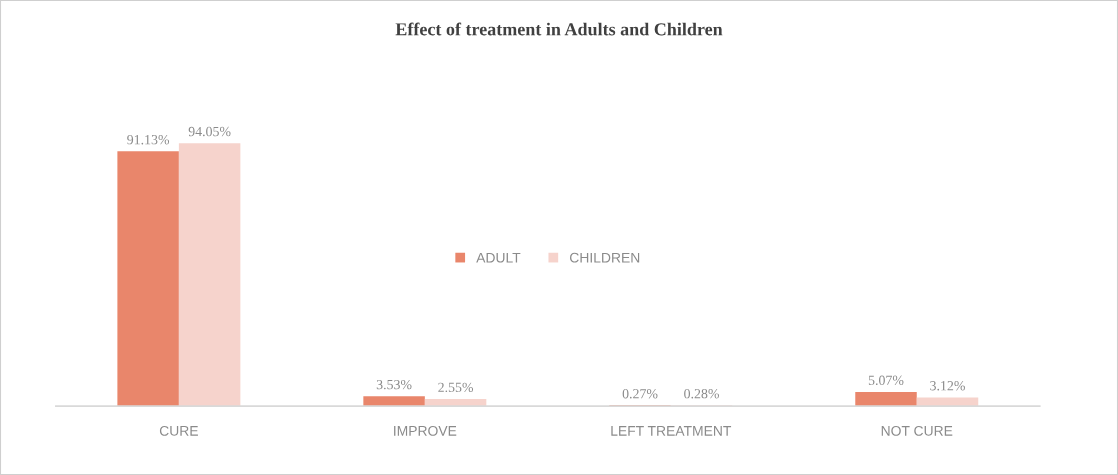  What do you see at coordinates (886, 380) in the screenshot?
I see `data-label: 5.07%` at bounding box center [886, 380].